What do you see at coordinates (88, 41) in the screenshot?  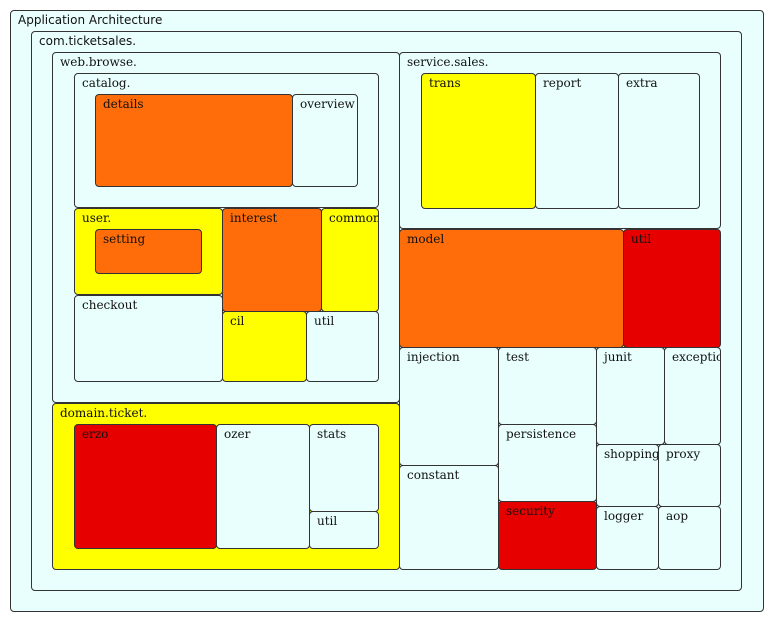 I see `com-ticketsales-label: com.ticketsales.` at bounding box center [88, 41].